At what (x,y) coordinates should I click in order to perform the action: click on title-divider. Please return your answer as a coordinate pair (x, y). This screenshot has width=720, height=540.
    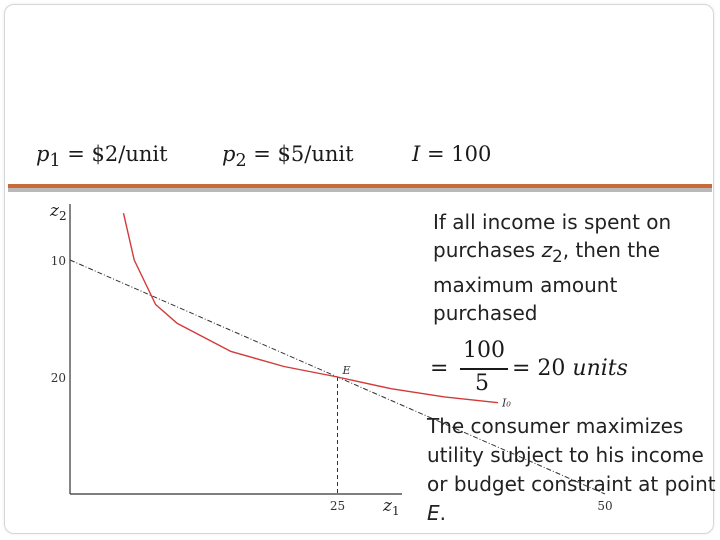
    Looking at the image, I should click on (360, 188).